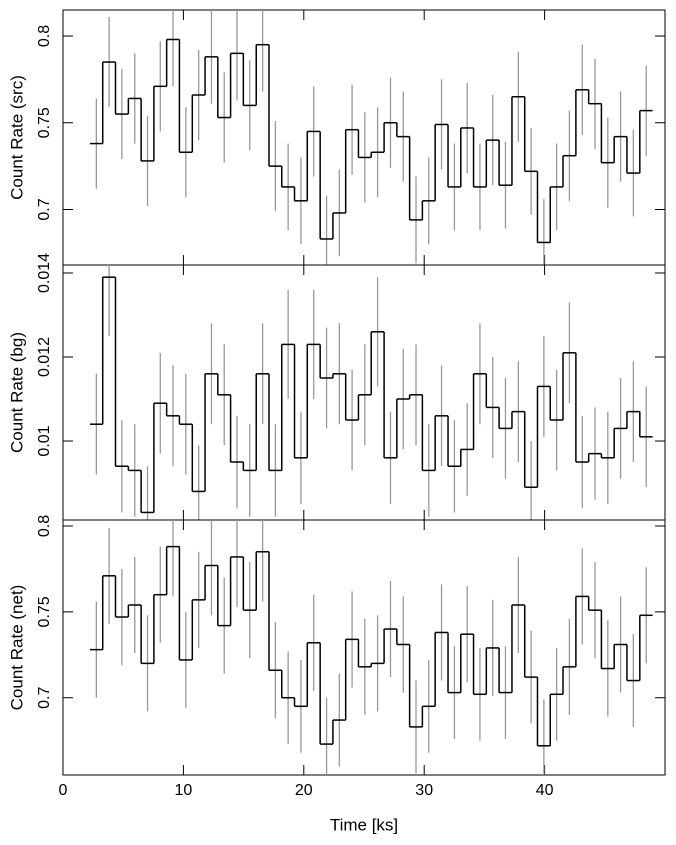 This screenshot has height=845, width=676. Describe the element at coordinates (304, 790) in the screenshot. I see `x-tick-label: 20` at that location.